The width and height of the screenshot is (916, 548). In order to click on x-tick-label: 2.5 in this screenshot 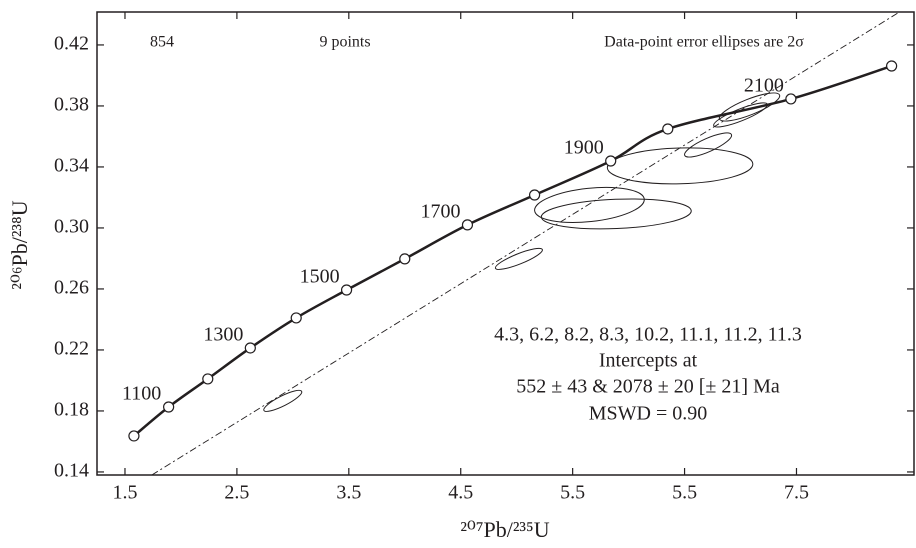, I will do `click(236, 493)`.